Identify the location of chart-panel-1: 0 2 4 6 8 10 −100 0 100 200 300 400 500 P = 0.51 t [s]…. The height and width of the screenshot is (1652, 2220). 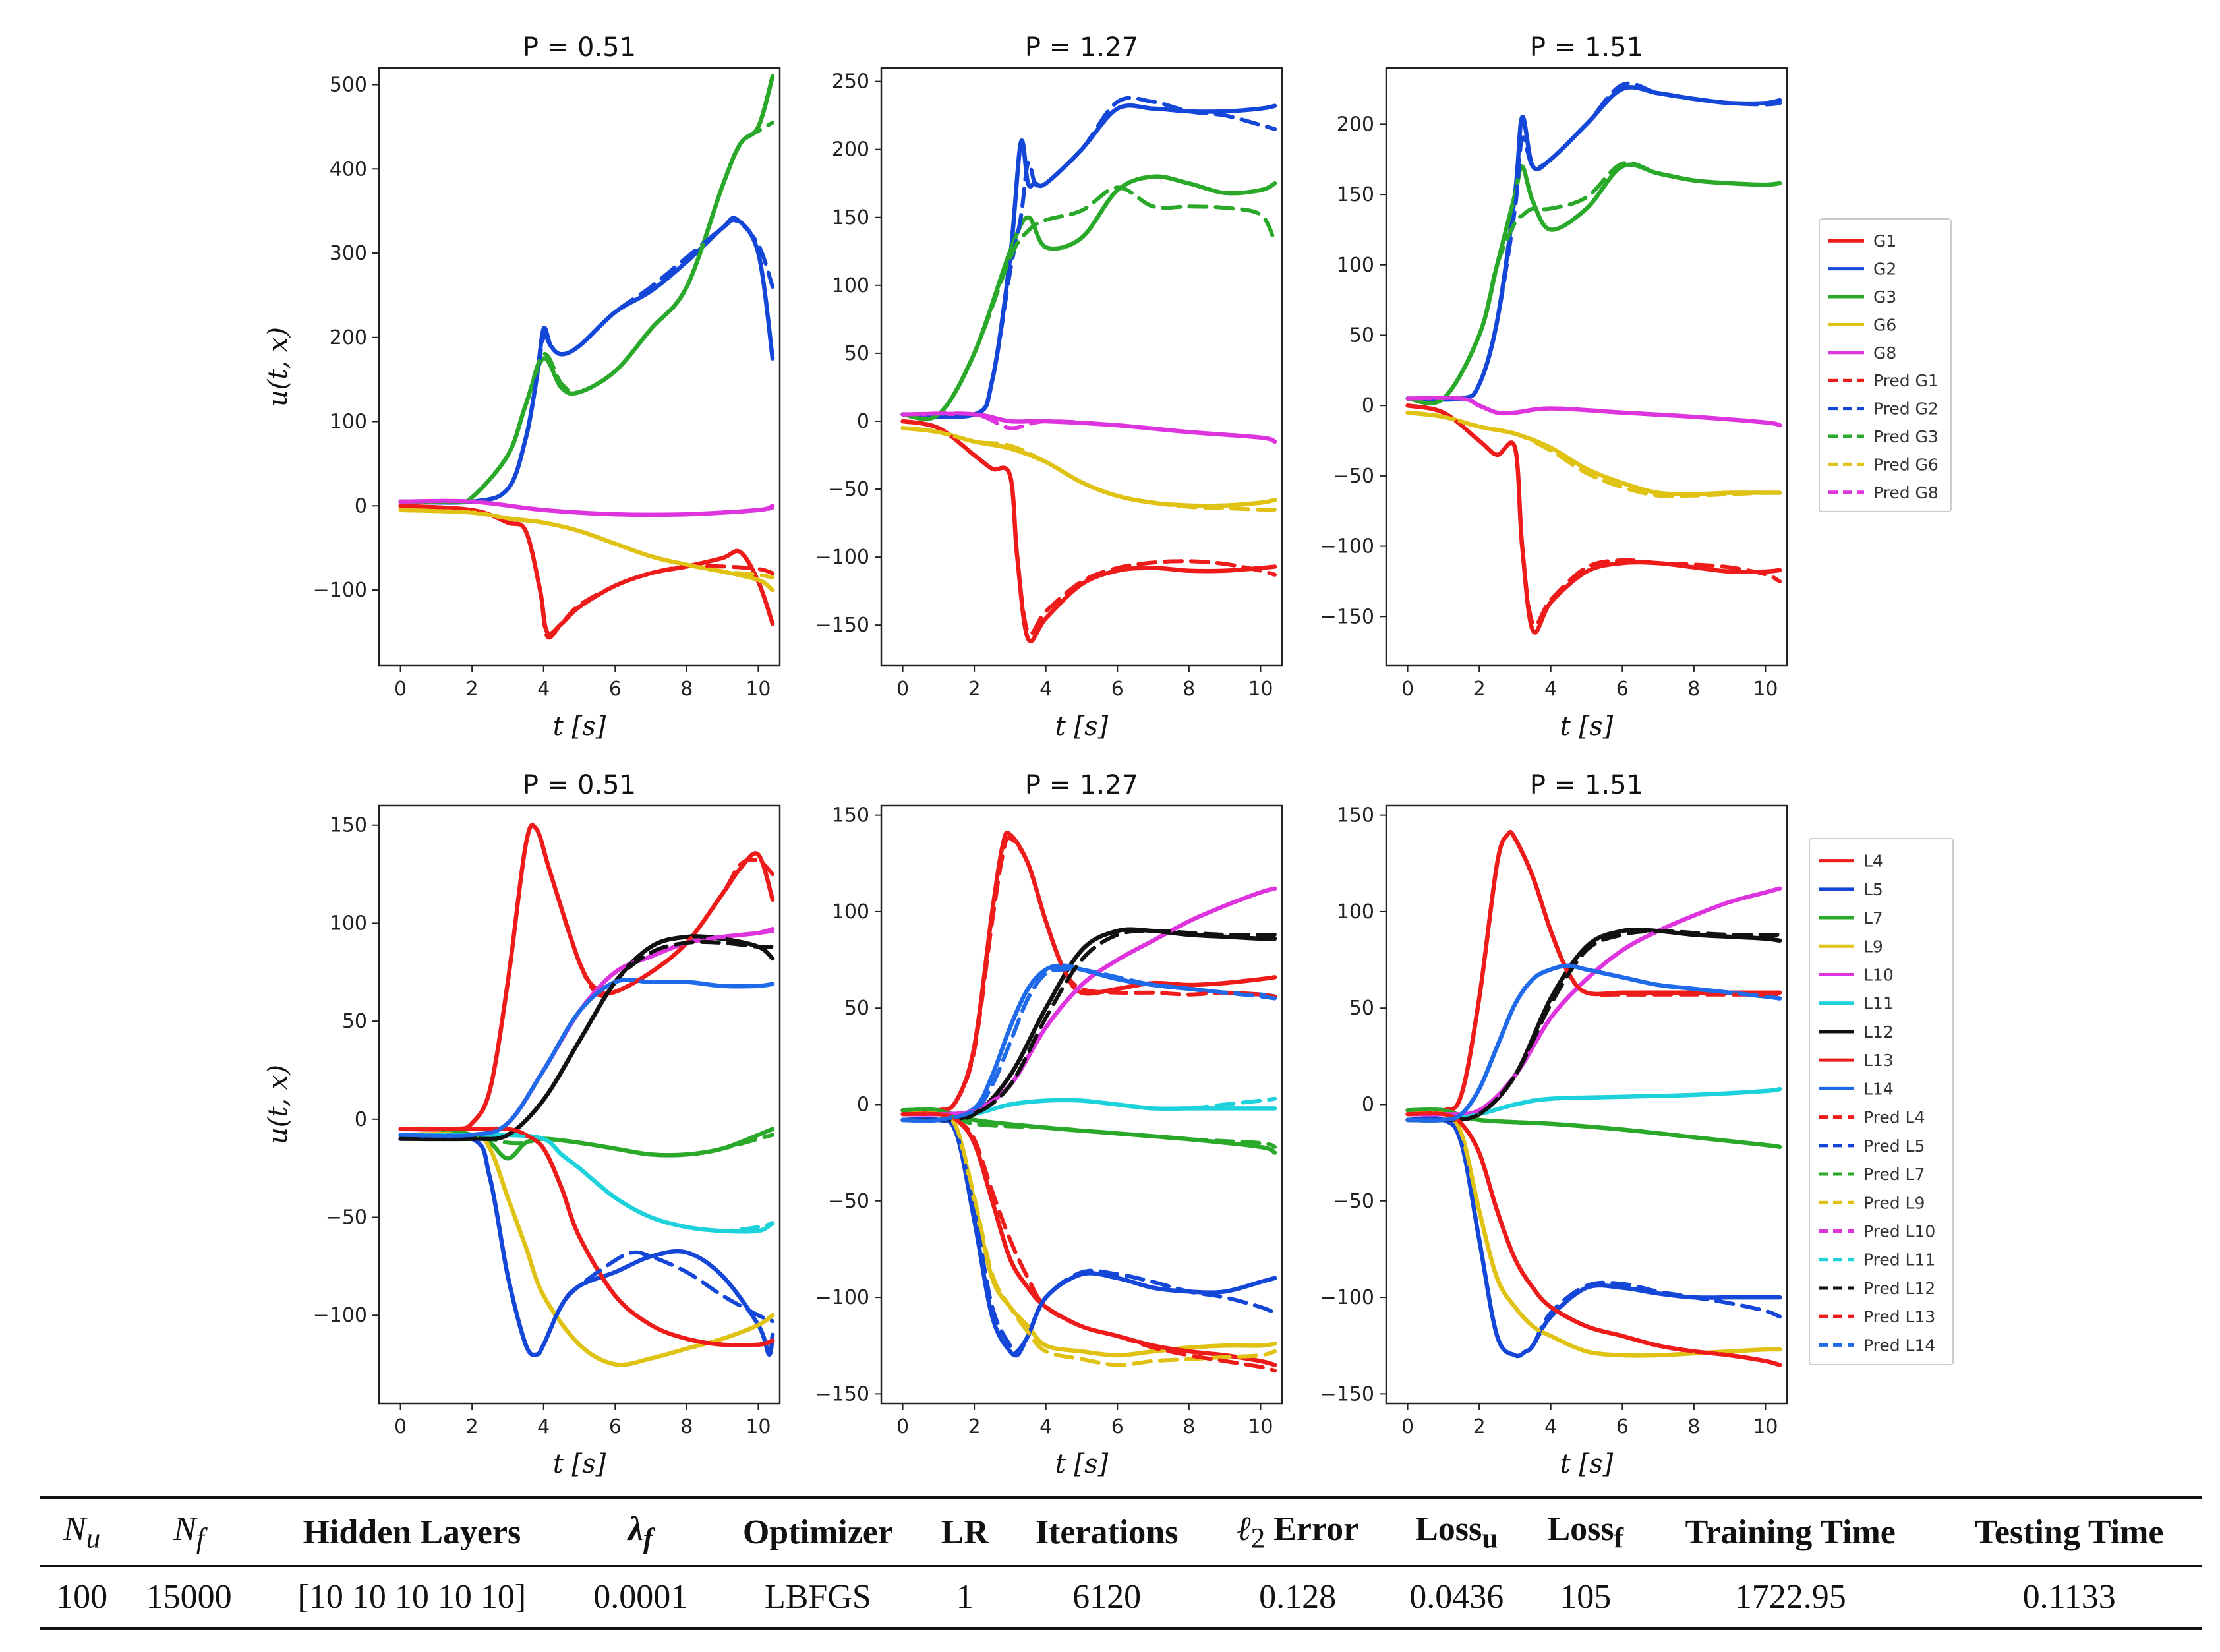
(522, 387).